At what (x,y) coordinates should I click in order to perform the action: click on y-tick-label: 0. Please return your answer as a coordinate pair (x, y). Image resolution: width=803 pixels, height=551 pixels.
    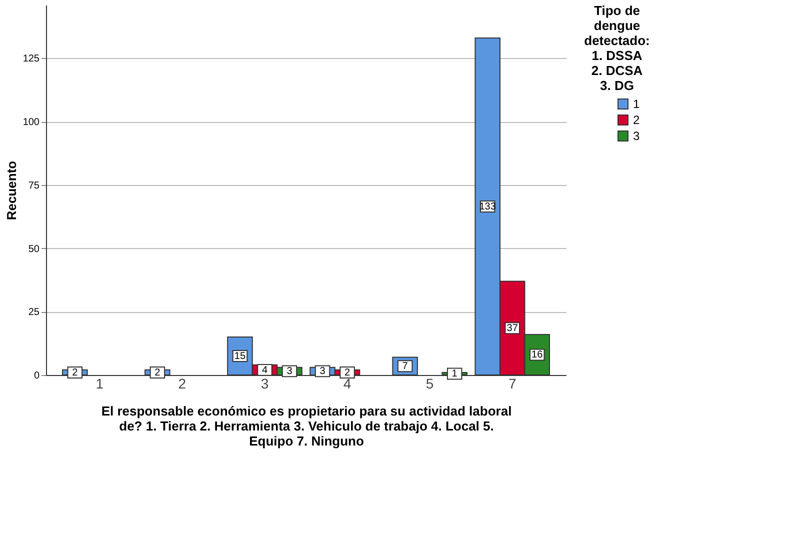
    Looking at the image, I should click on (37, 376).